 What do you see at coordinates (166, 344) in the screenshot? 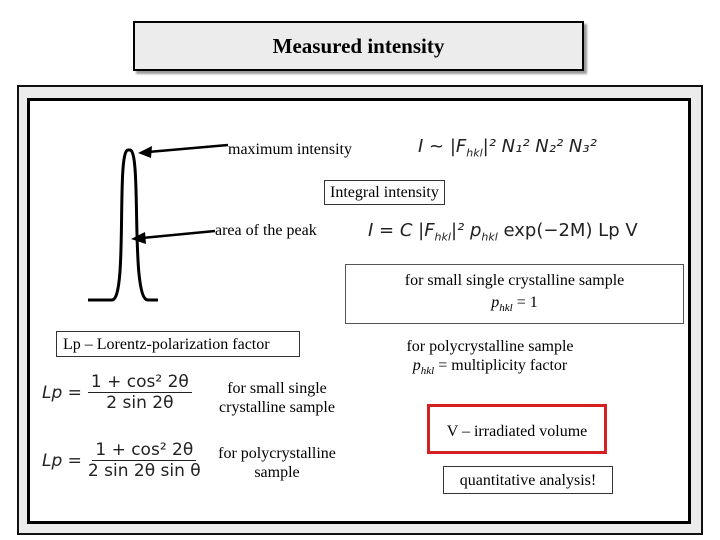
I see `lp-heading-text: Lp – Lorentz-polarization factor` at bounding box center [166, 344].